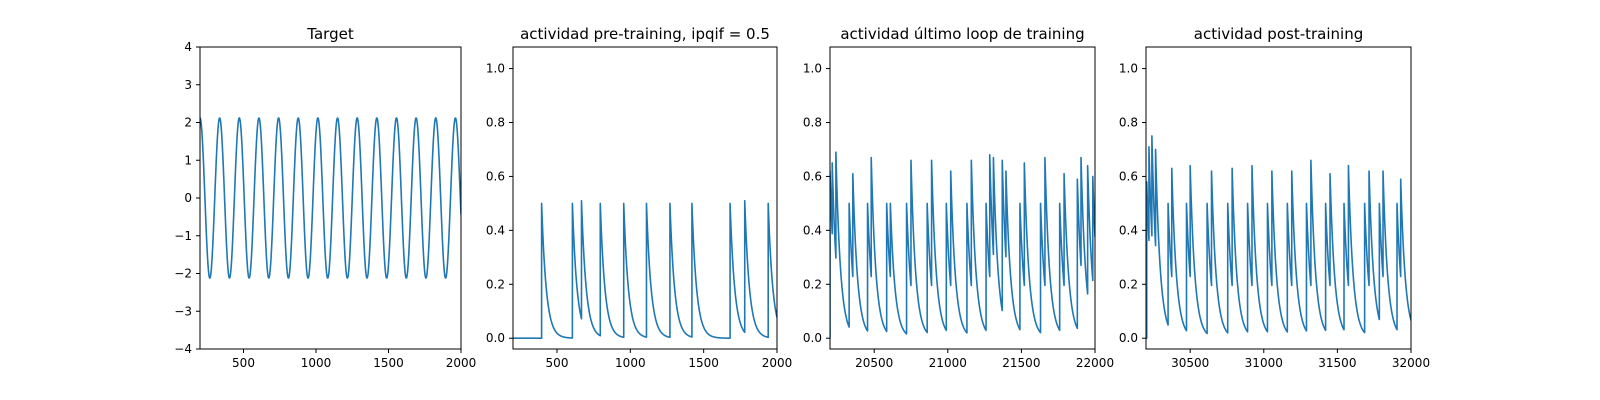  I want to click on x-tick-label: 21500, so click(1021, 363).